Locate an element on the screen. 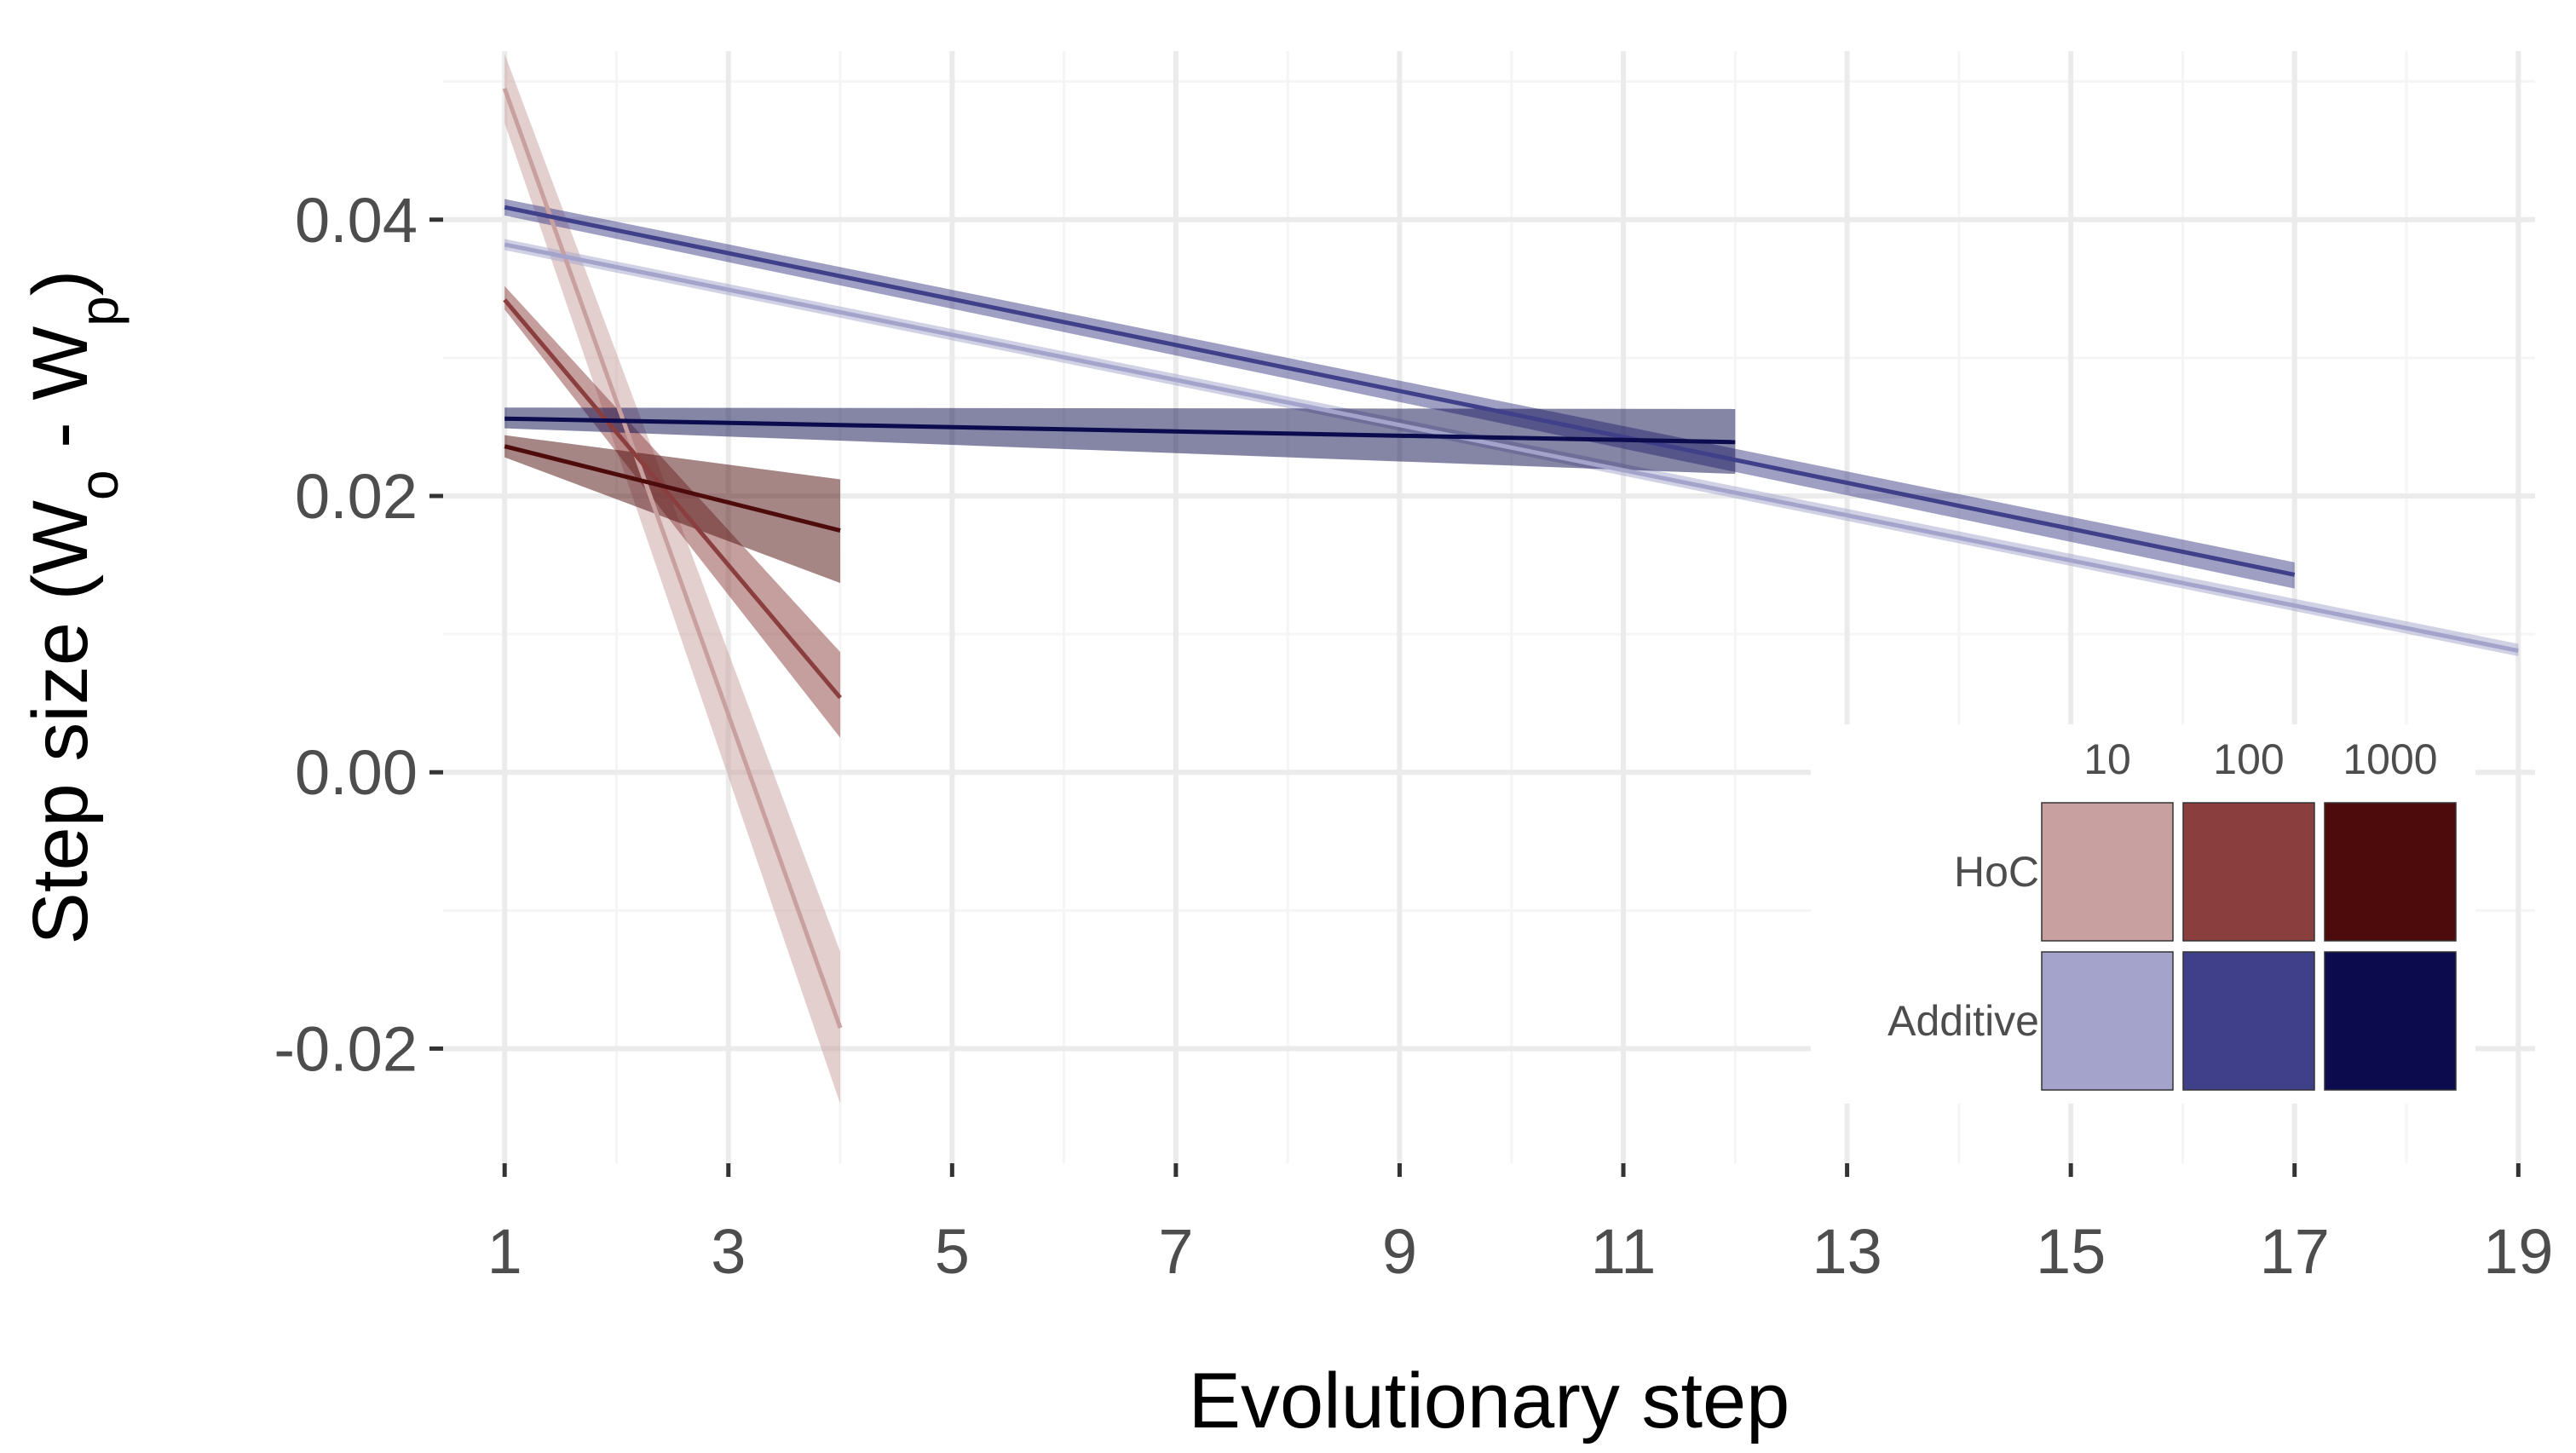 The image size is (2576, 1453). x-tick-label: 7 is located at coordinates (1175, 1251).